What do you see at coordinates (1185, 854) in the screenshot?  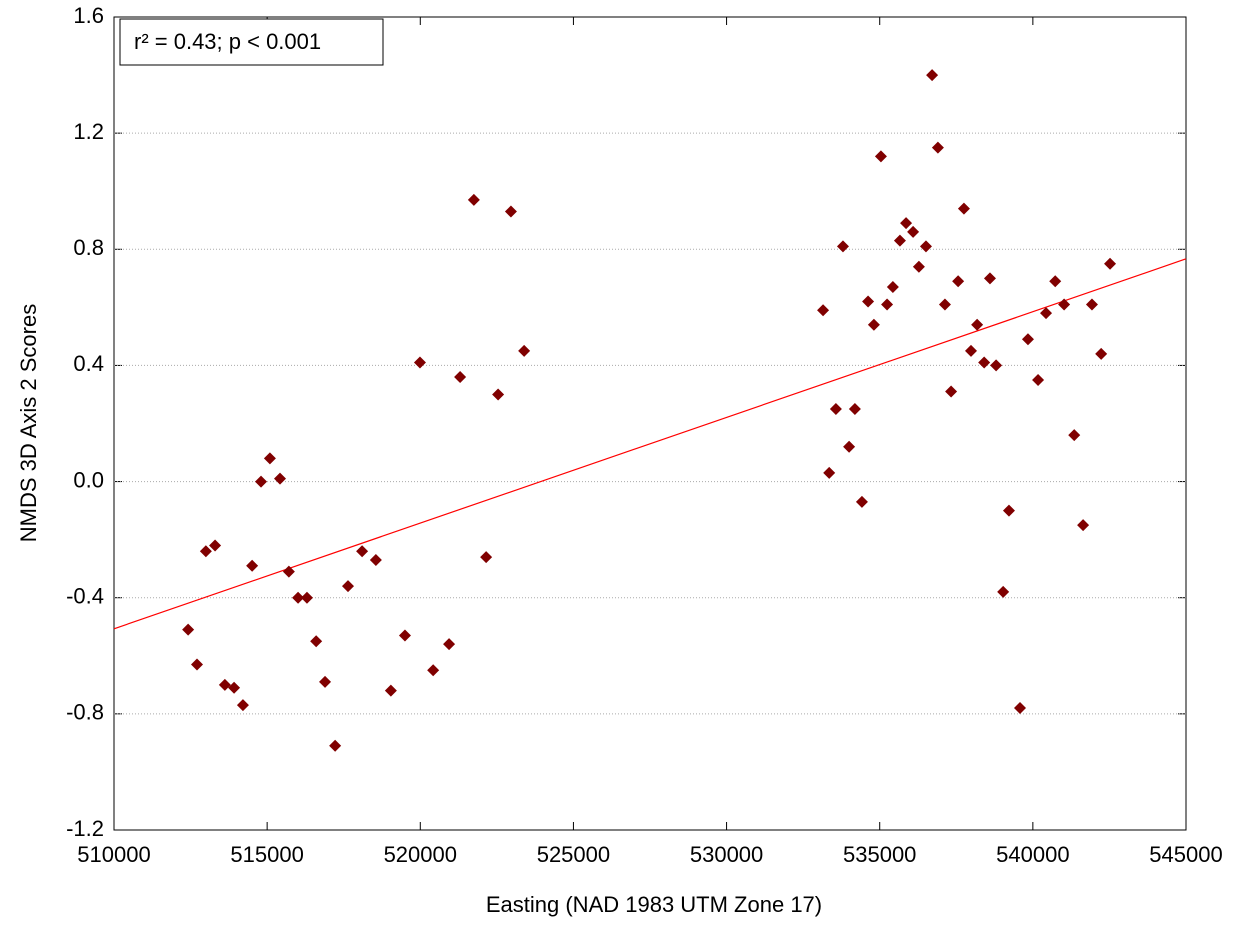 I see `x-tick-label: 545000` at bounding box center [1185, 854].